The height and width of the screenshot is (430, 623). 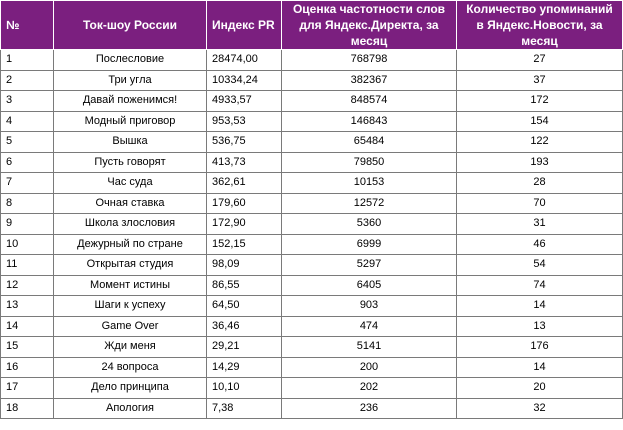 I want to click on table-row: 18 Апология 7,38 236 32, so click(x=311, y=408).